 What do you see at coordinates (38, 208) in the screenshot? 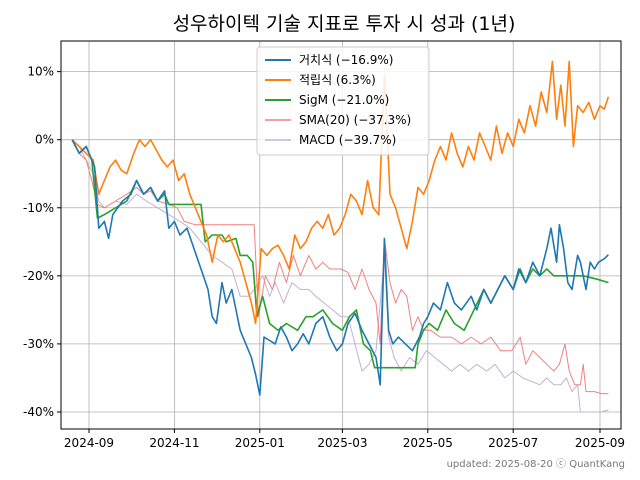
I see `y-tick-label: -10%` at bounding box center [38, 208].